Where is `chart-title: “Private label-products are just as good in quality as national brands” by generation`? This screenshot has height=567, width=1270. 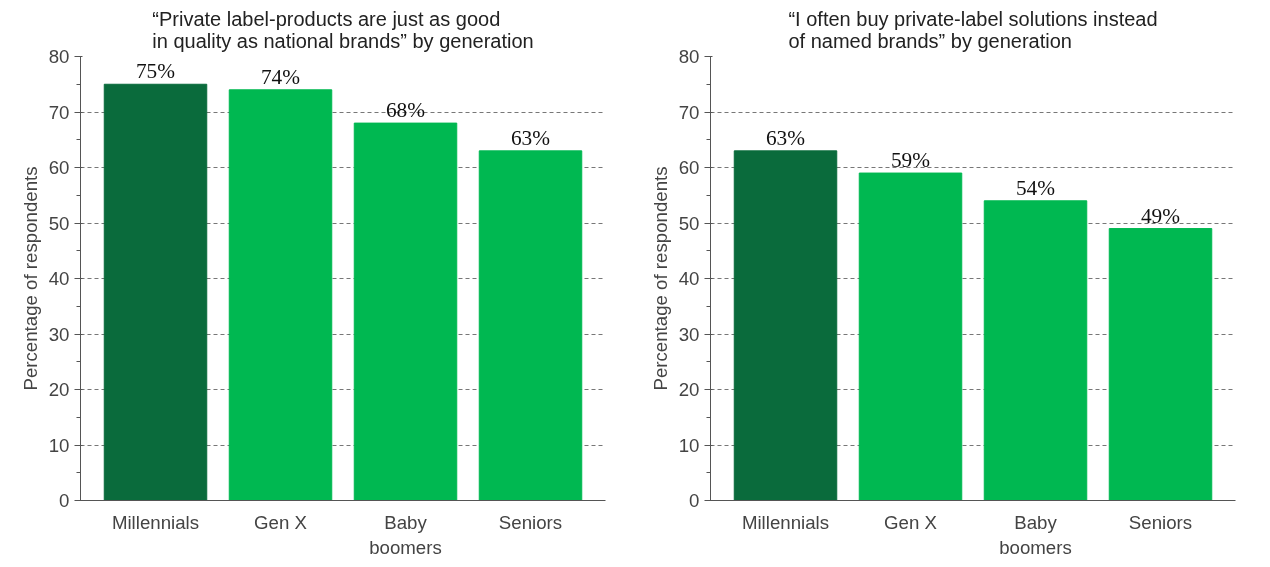 chart-title: “Private label-products are just as good in quality as national brands” by generation is located at coordinates (343, 29).